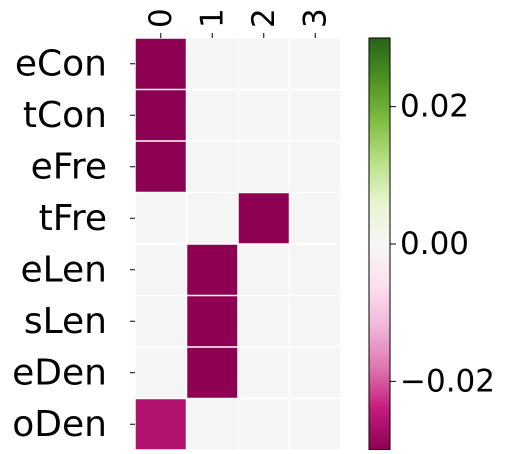  Describe the element at coordinates (434, 107) in the screenshot. I see `colorbar-tick-label: 0.02` at that location.